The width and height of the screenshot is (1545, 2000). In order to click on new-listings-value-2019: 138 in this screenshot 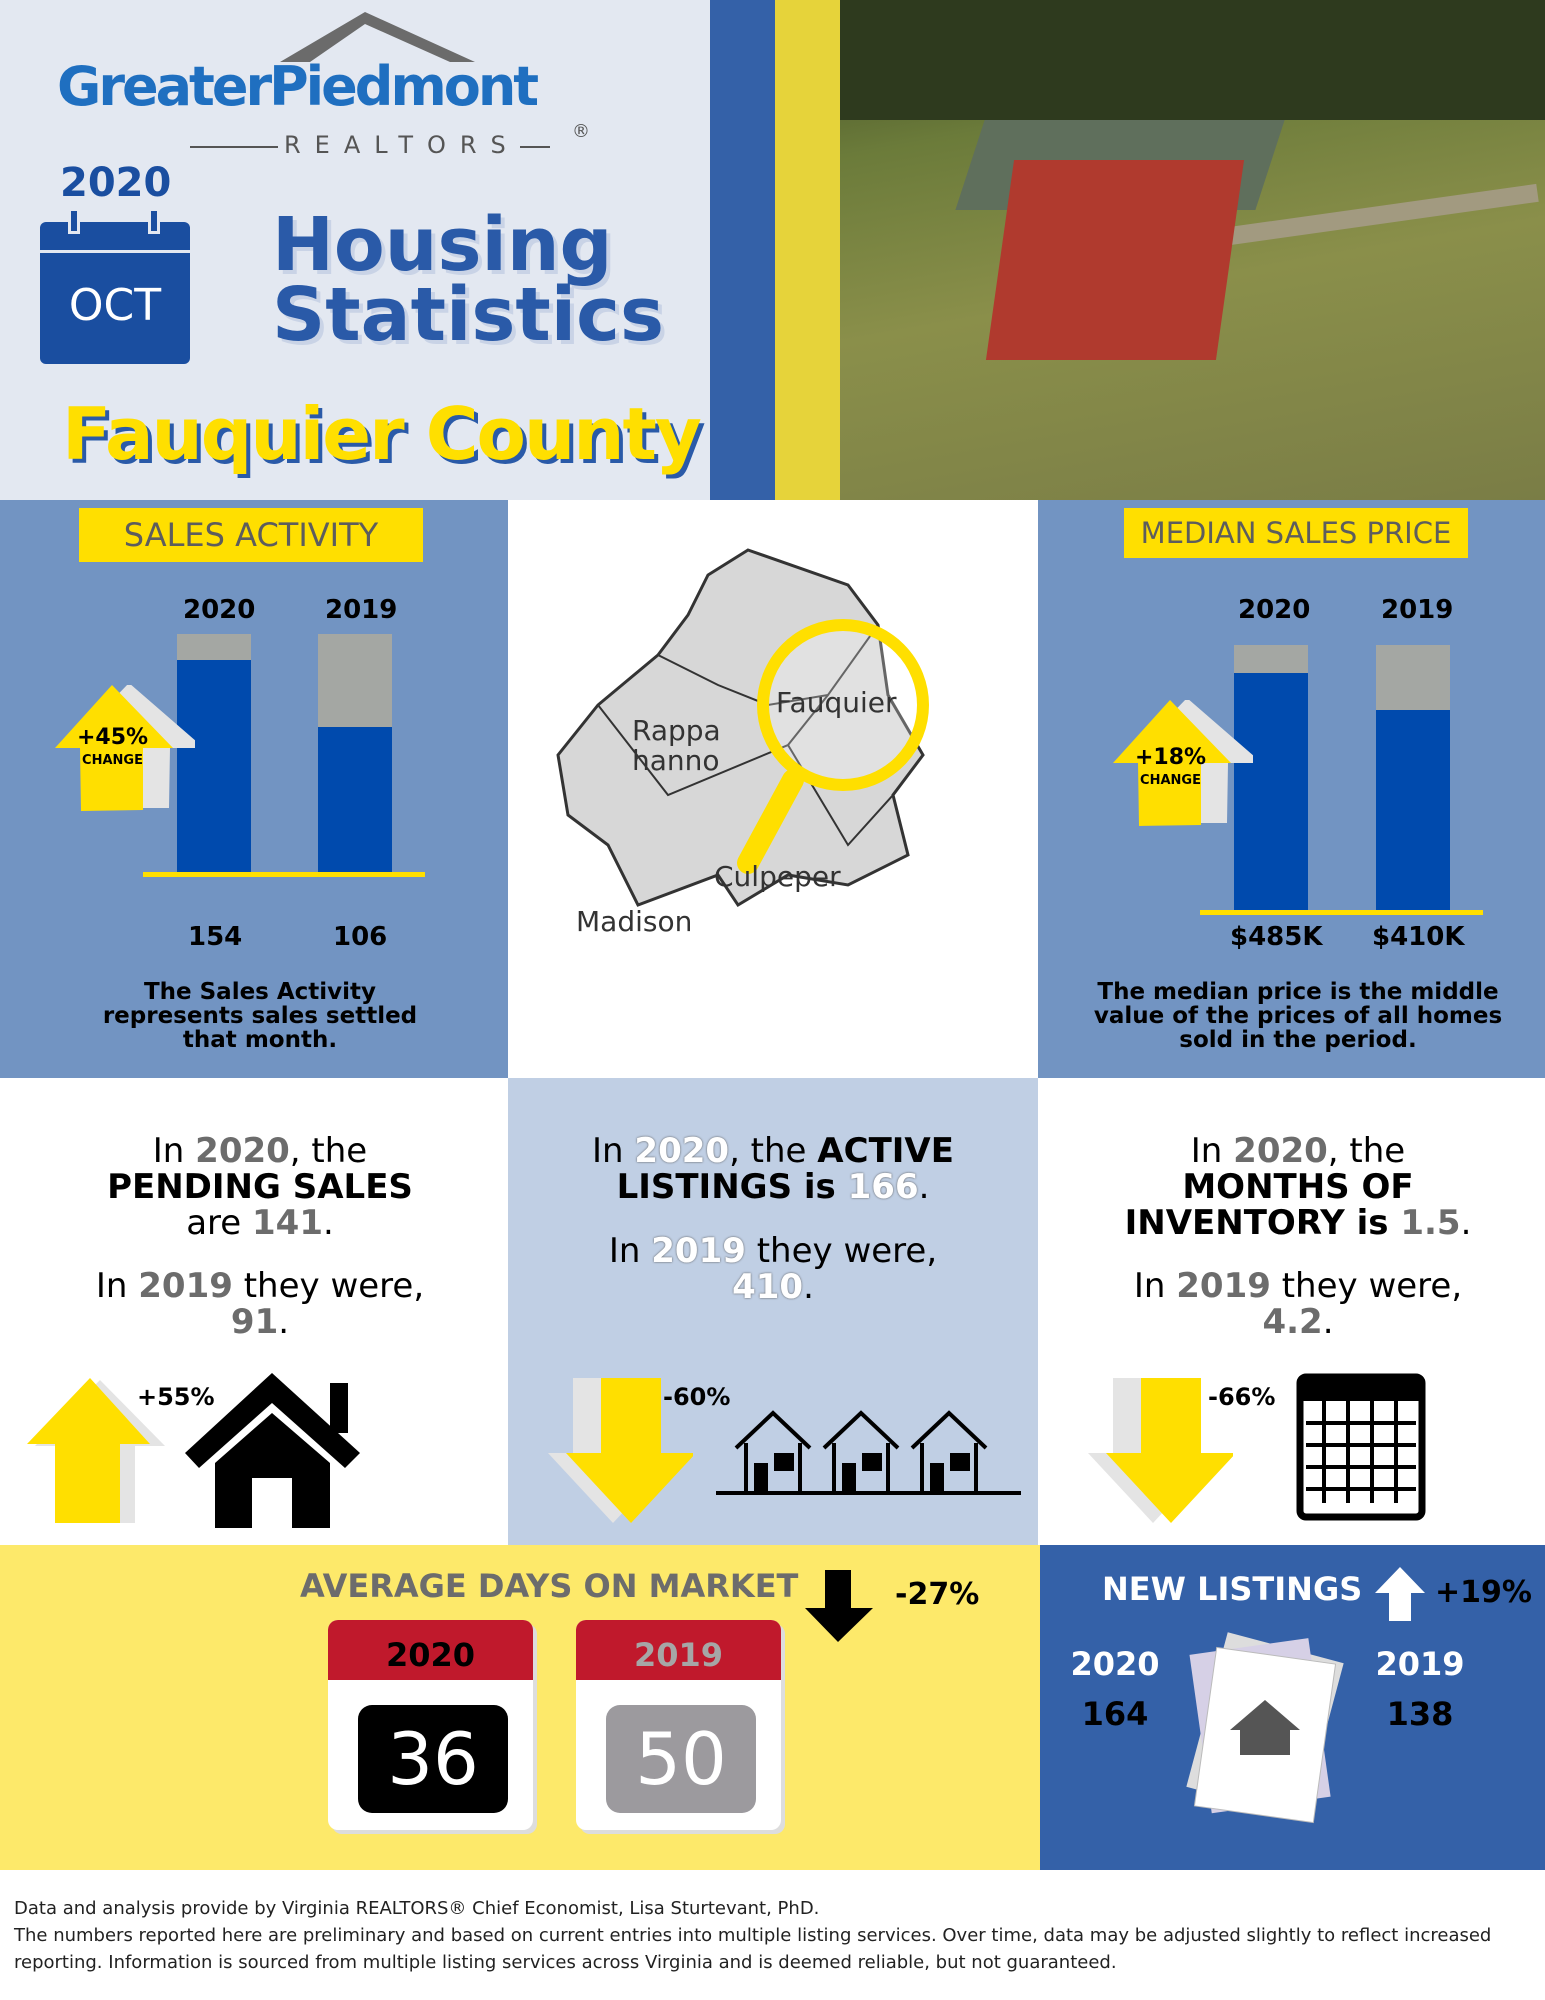, I will do `click(1420, 1714)`.